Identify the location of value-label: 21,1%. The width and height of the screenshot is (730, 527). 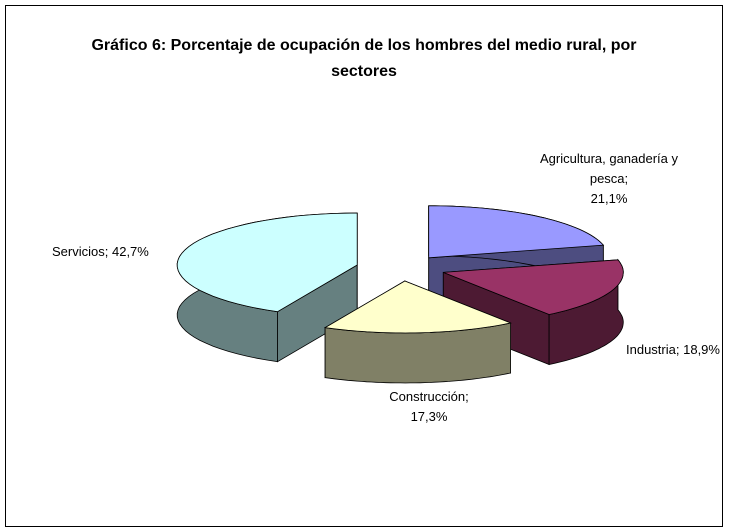
(609, 198).